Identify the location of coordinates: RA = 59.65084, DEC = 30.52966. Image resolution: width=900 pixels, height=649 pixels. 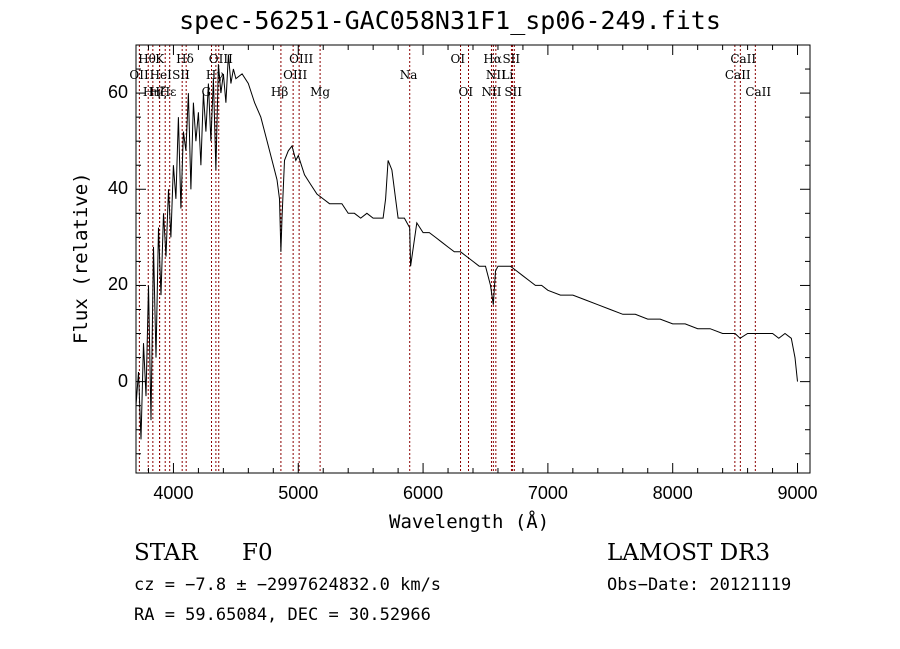
(282, 615).